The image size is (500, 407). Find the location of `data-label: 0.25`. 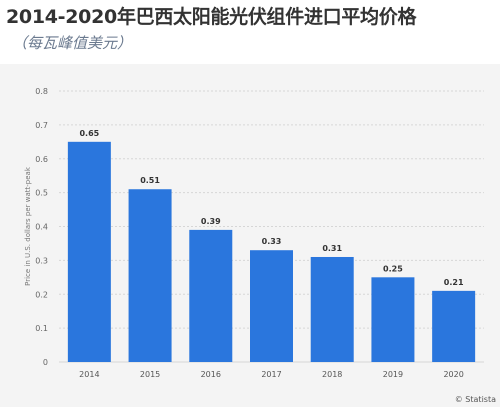

data-label: 0.25 is located at coordinates (393, 268).